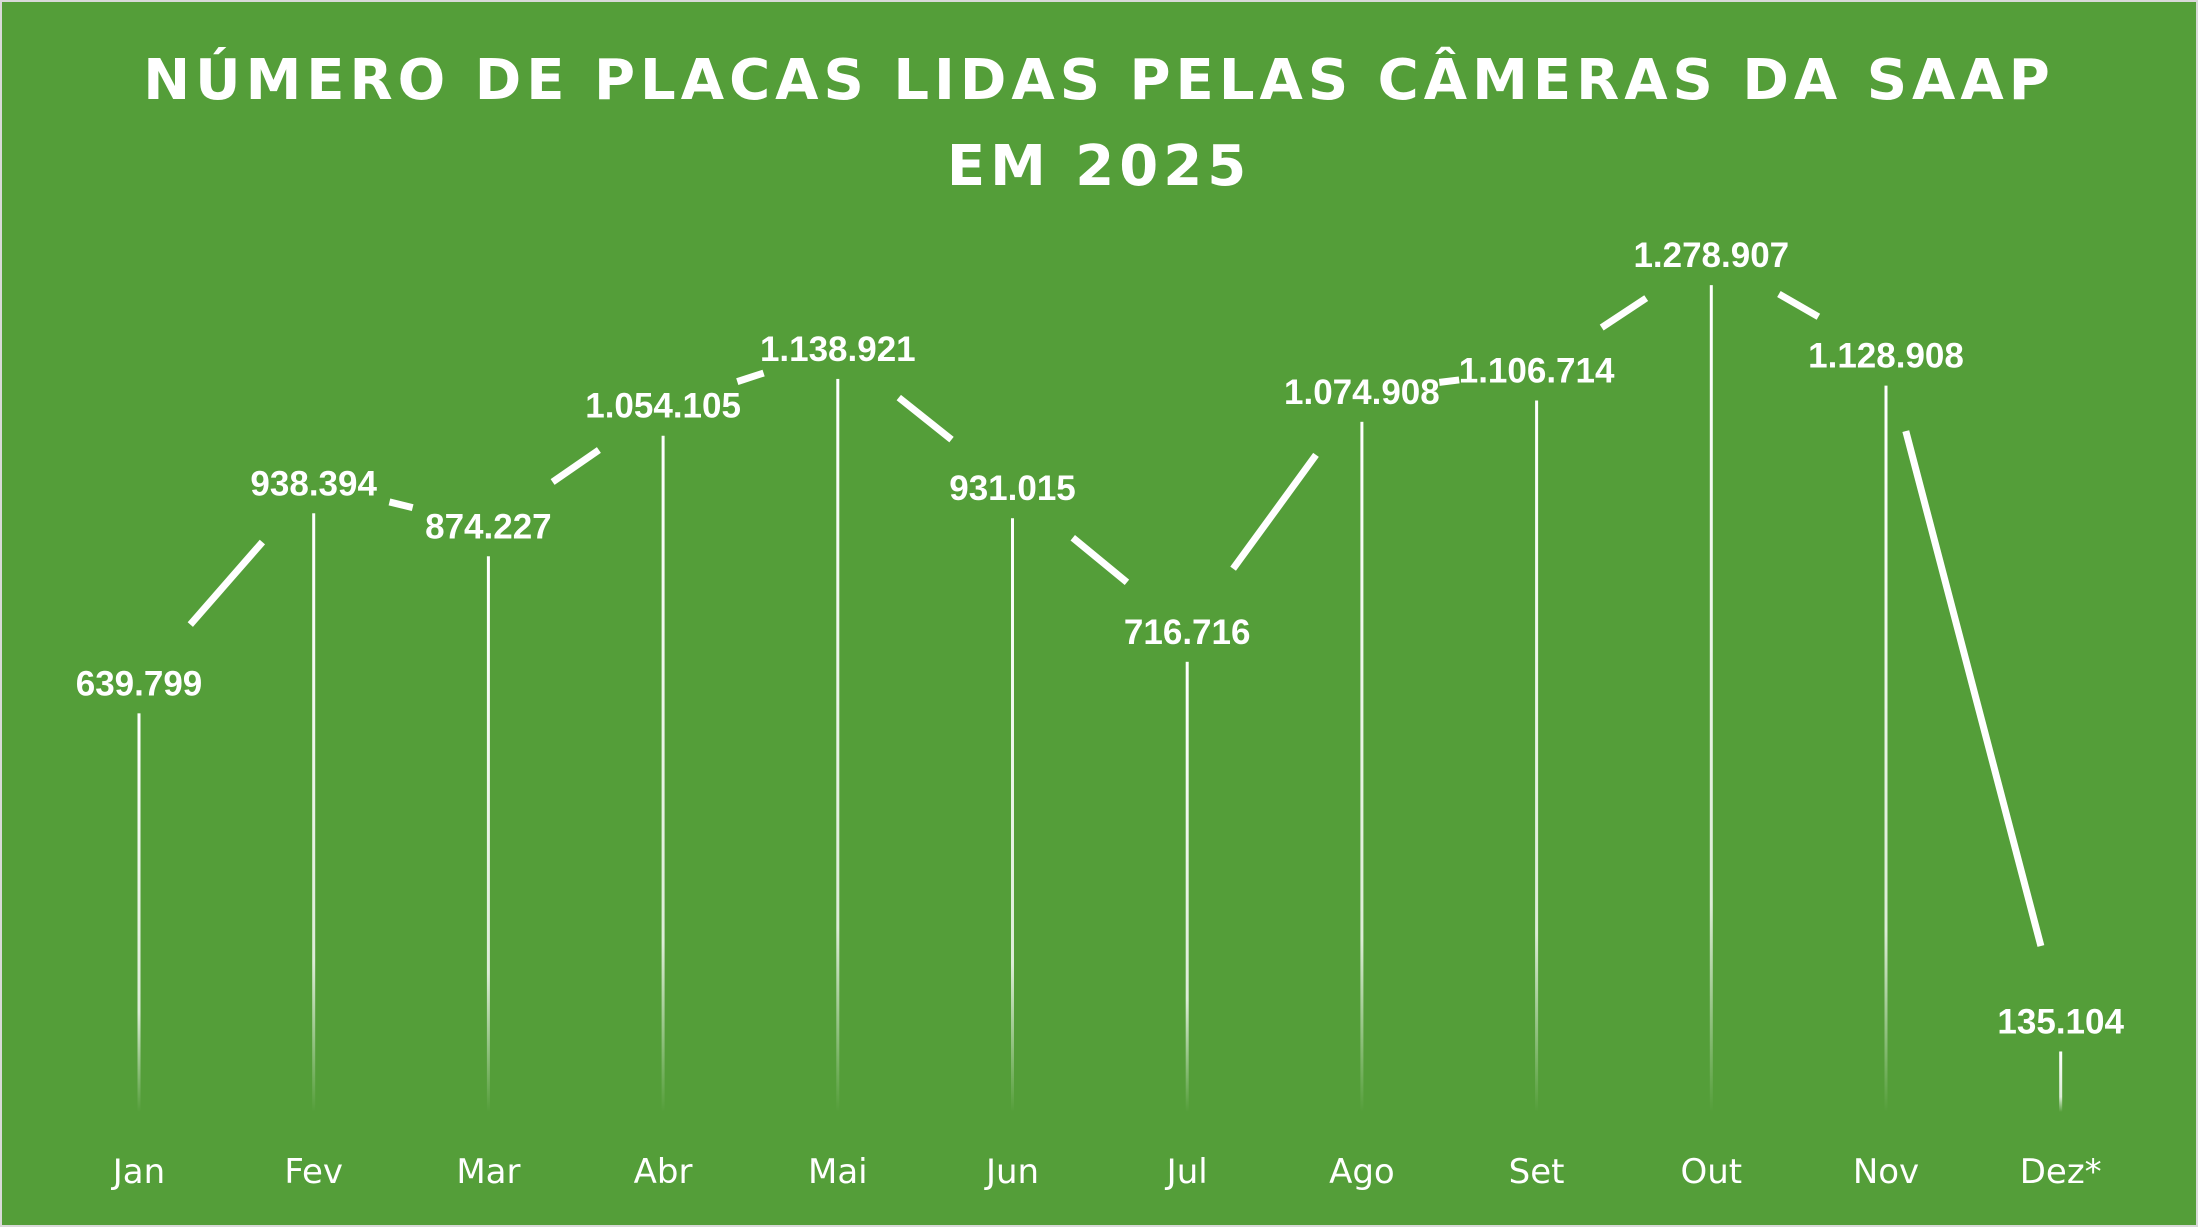 The width and height of the screenshot is (2198, 1227). Describe the element at coordinates (663, 1172) in the screenshot. I see `x-tick-label-Abr: Abr` at that location.